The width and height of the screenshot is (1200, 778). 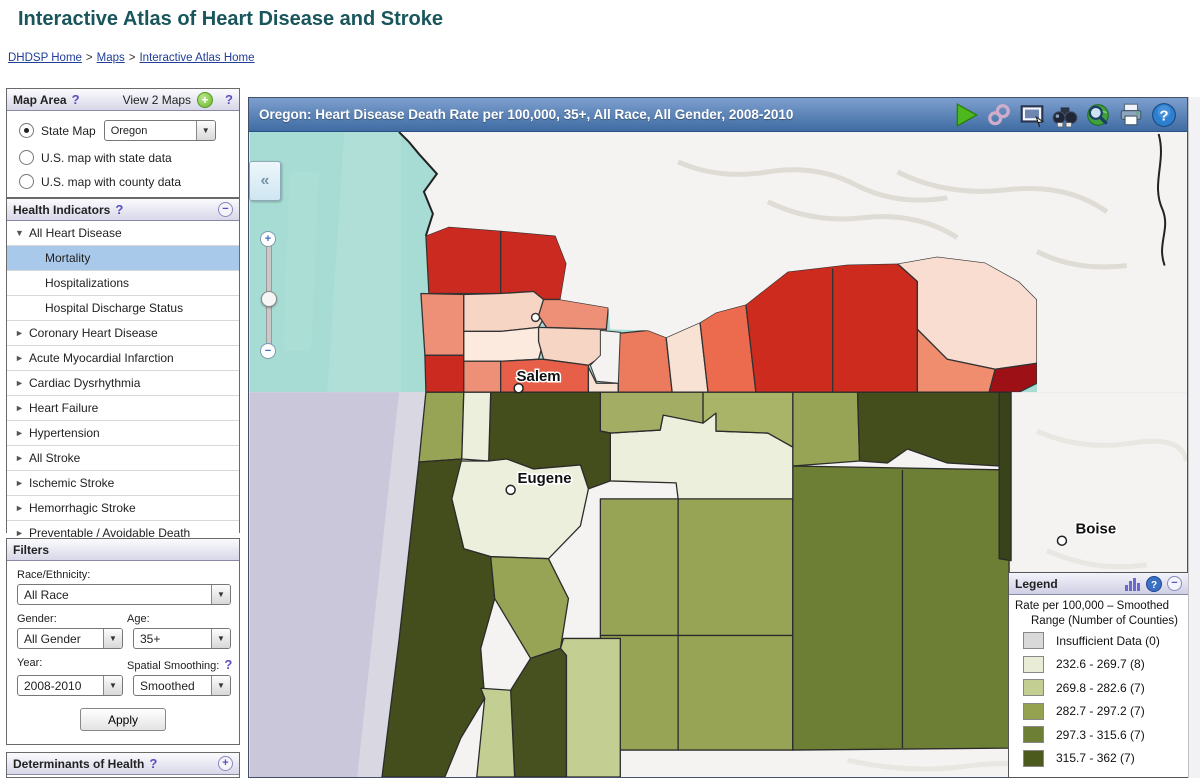 I want to click on expand-section-icon: +, so click(x=225, y=763).